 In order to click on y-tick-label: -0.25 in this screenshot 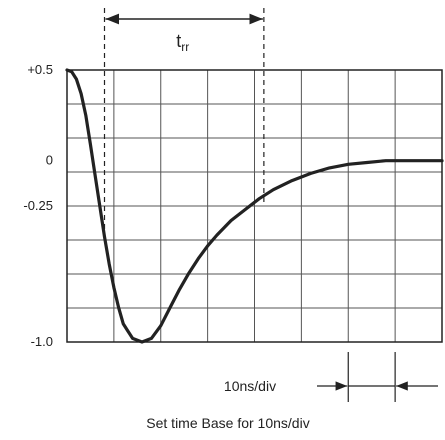, I will do `click(38, 205)`.